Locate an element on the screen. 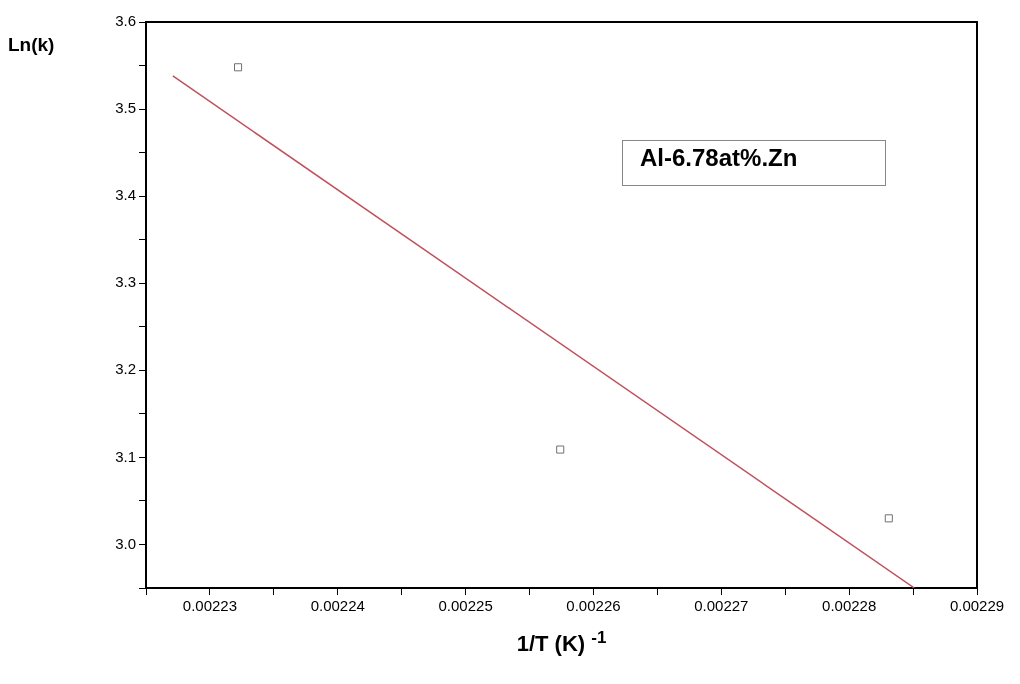  y-tick-label: 3.1 is located at coordinates (125, 456).